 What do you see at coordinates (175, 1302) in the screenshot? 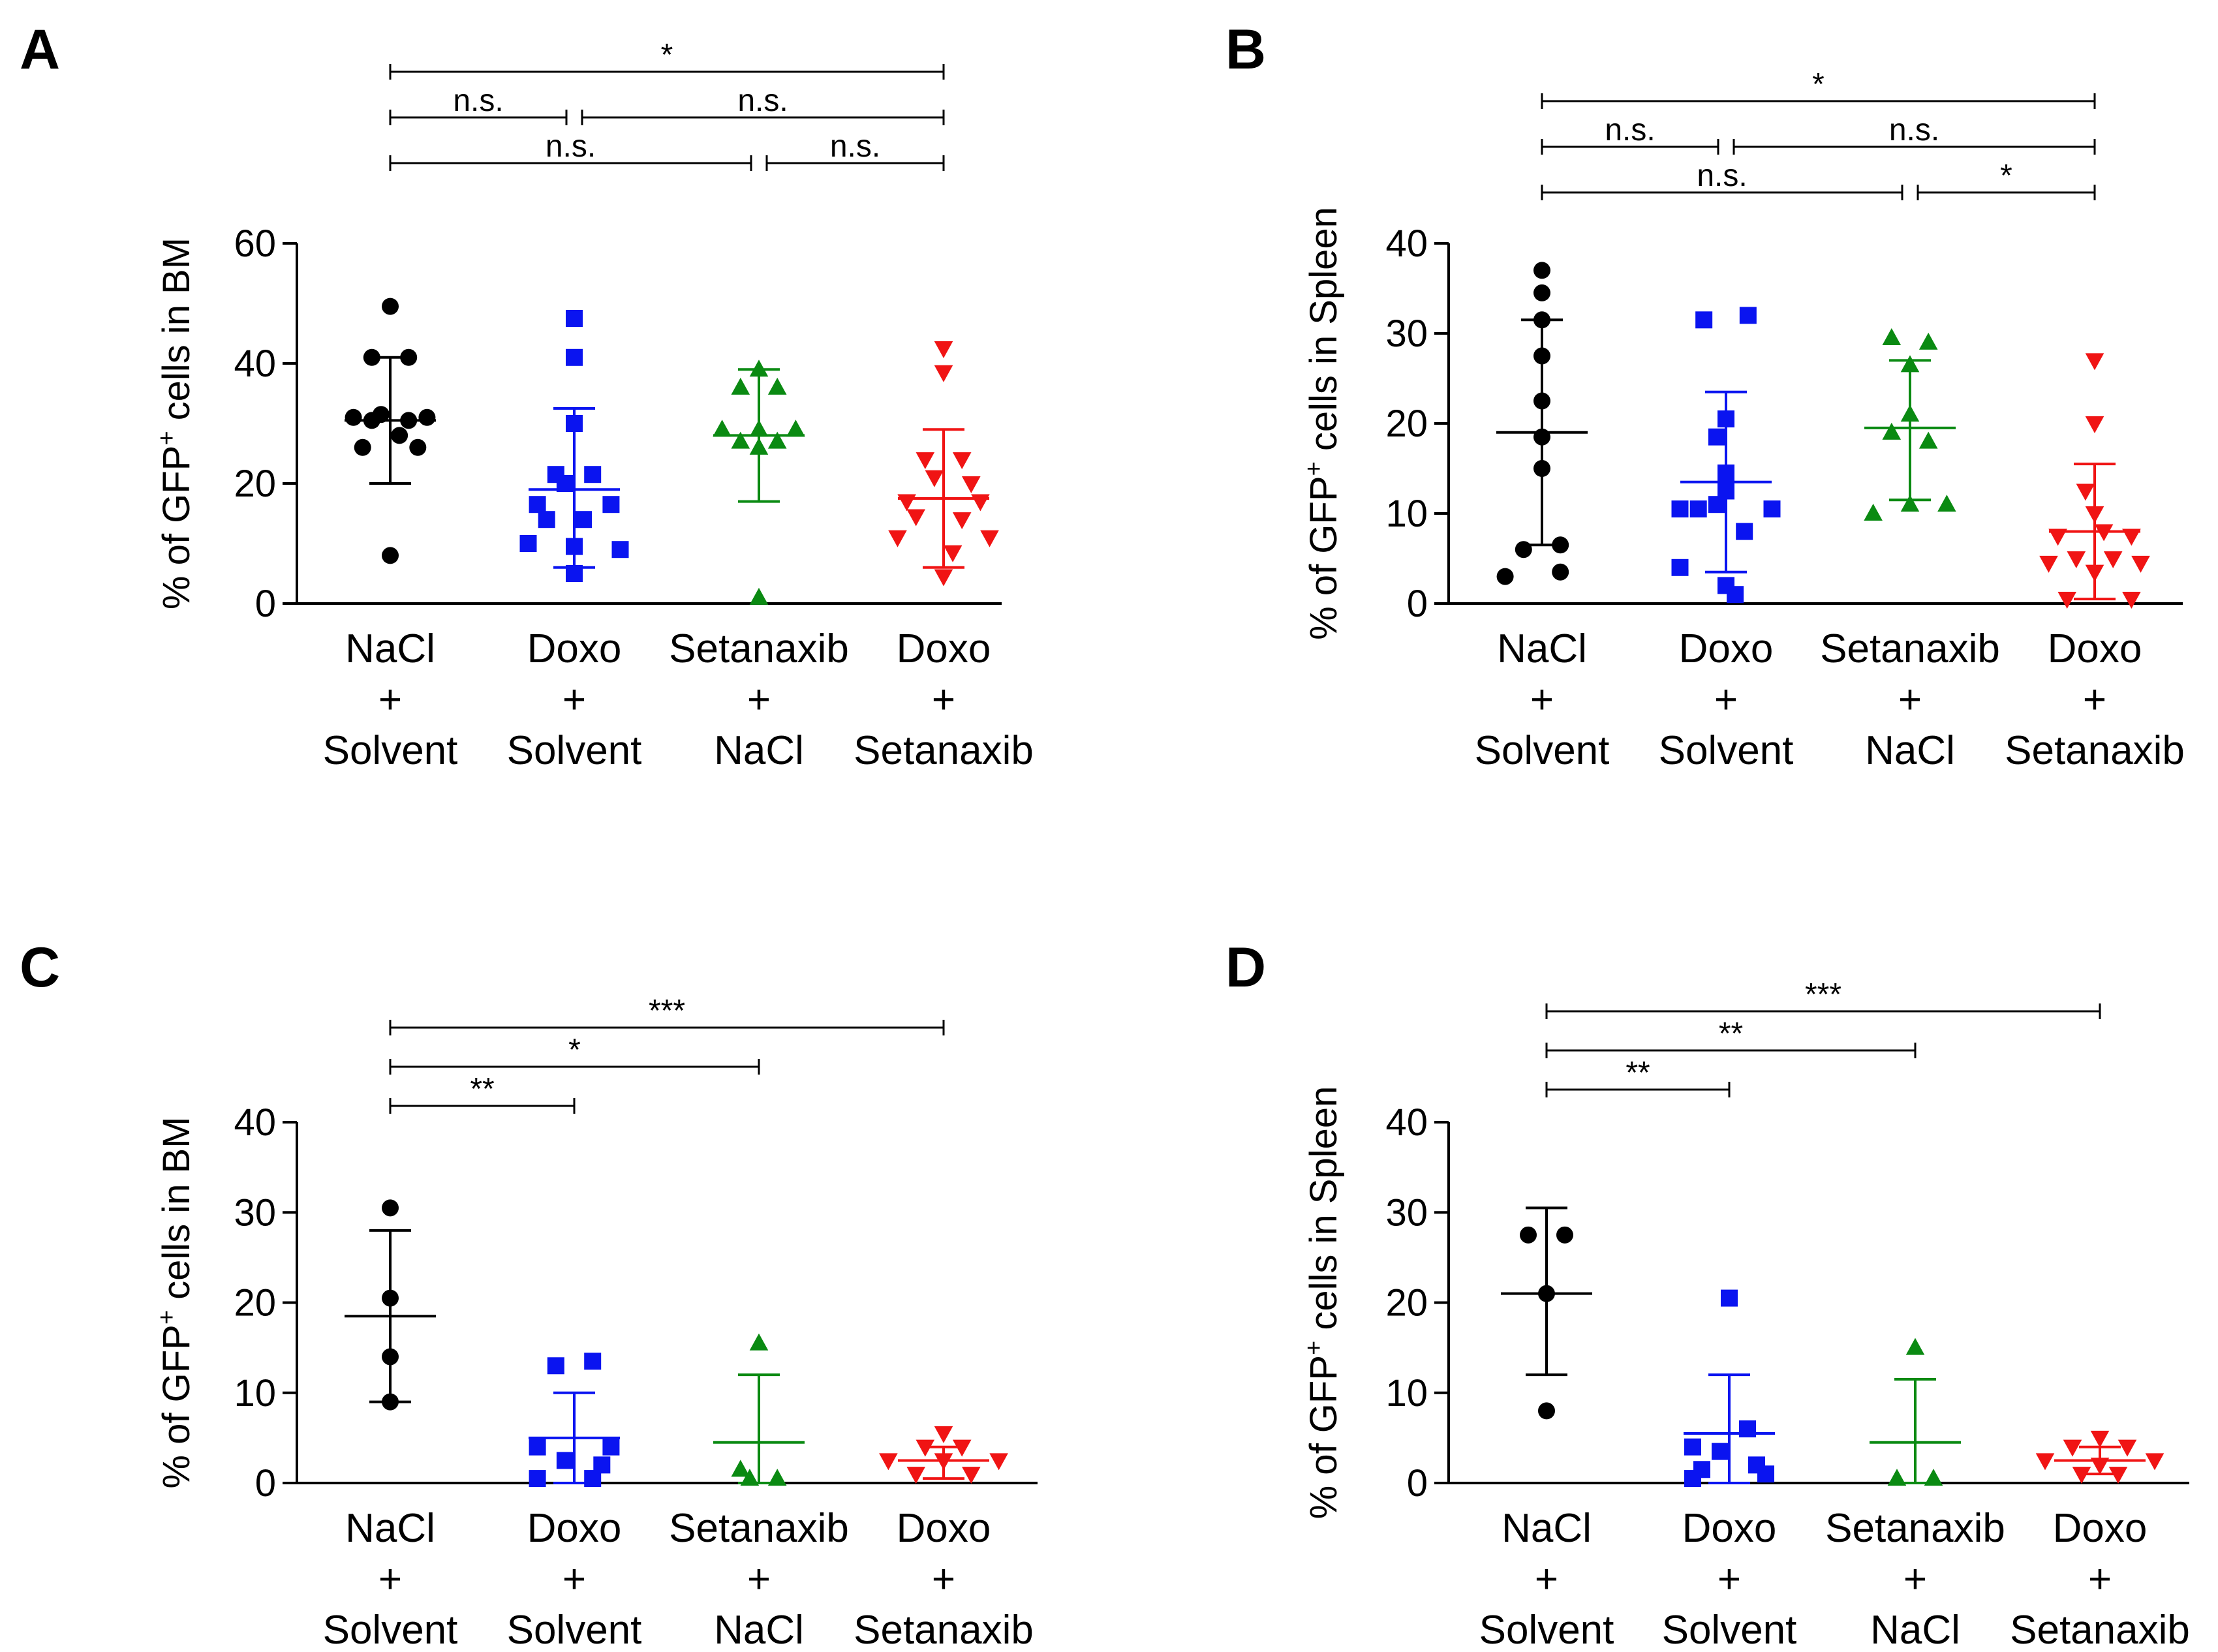
I see `y-axis-title: % of GFP+ cells in BM` at bounding box center [175, 1302].